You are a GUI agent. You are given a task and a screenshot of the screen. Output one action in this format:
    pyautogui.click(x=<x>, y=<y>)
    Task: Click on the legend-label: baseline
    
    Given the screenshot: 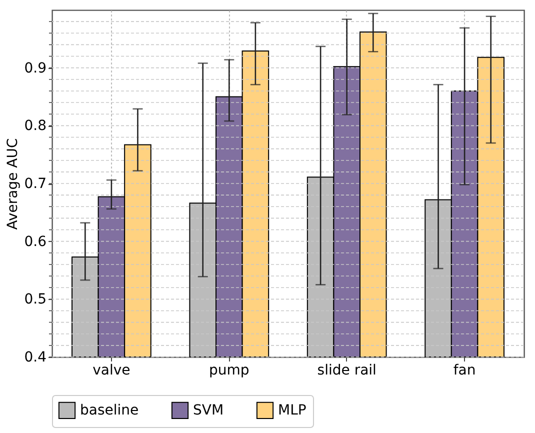 What is the action you would take?
    pyautogui.click(x=109, y=410)
    